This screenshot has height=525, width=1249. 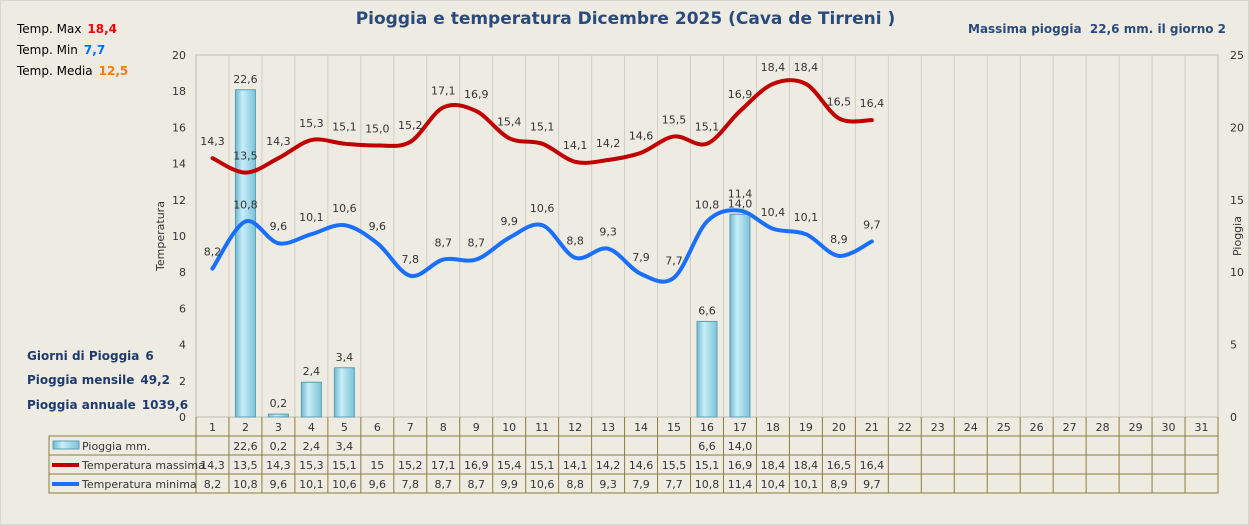 I want to click on x-tick-label: 11, so click(x=542, y=427).